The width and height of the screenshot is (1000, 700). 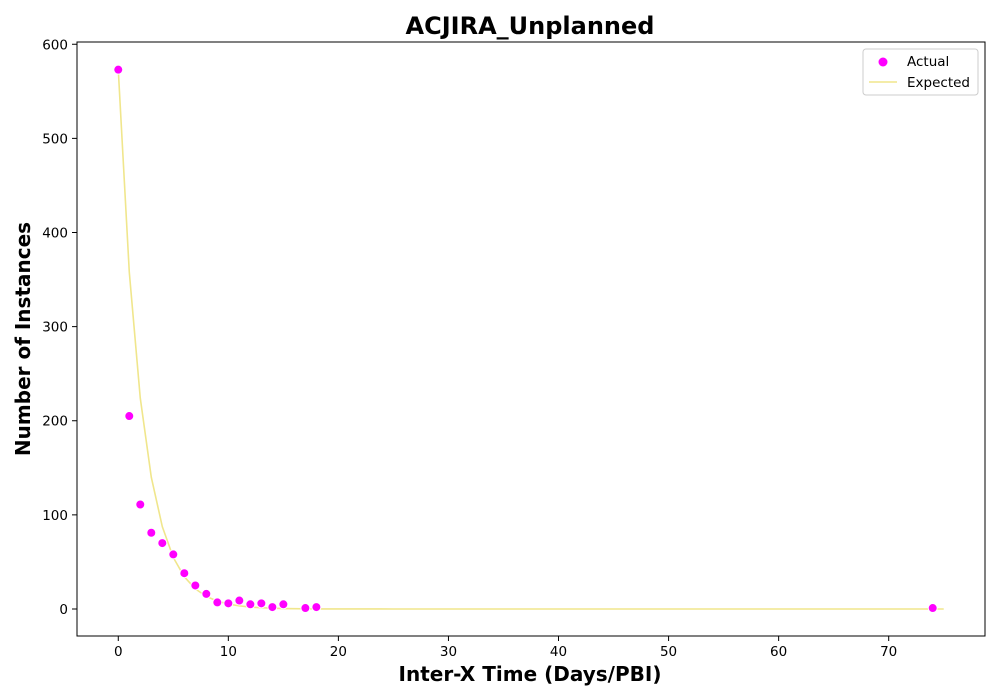 What do you see at coordinates (338, 652) in the screenshot?
I see `x-tick-label: 20` at bounding box center [338, 652].